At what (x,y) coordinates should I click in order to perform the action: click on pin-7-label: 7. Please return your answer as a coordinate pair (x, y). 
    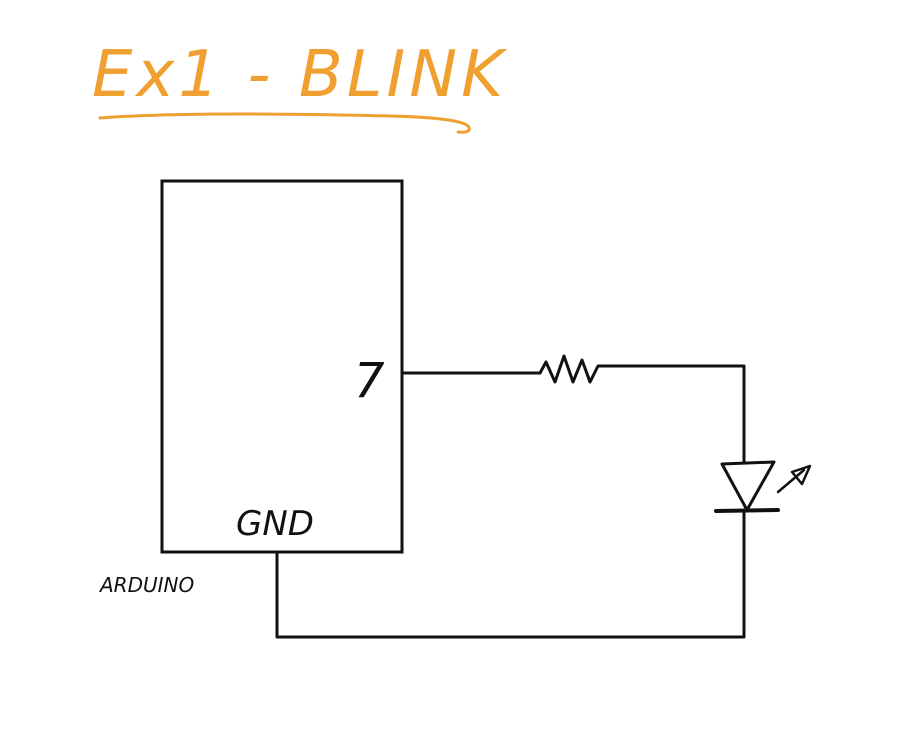
    Looking at the image, I should click on (369, 381).